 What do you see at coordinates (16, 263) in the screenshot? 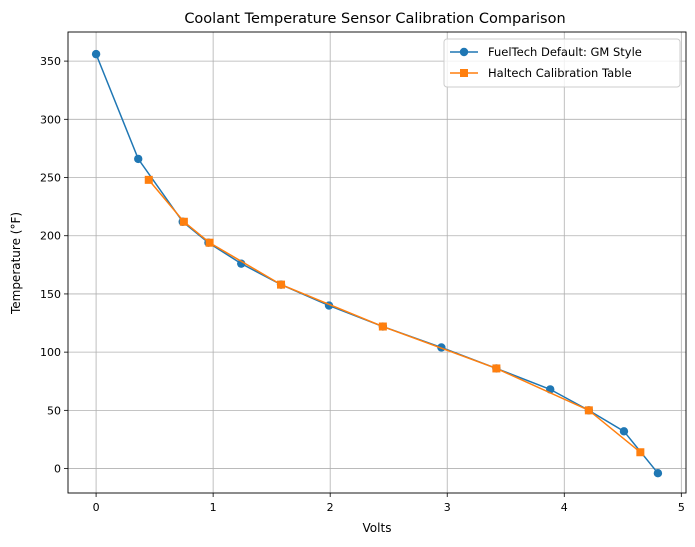
I see `y-axis-label: Temperature (°F)` at bounding box center [16, 263].